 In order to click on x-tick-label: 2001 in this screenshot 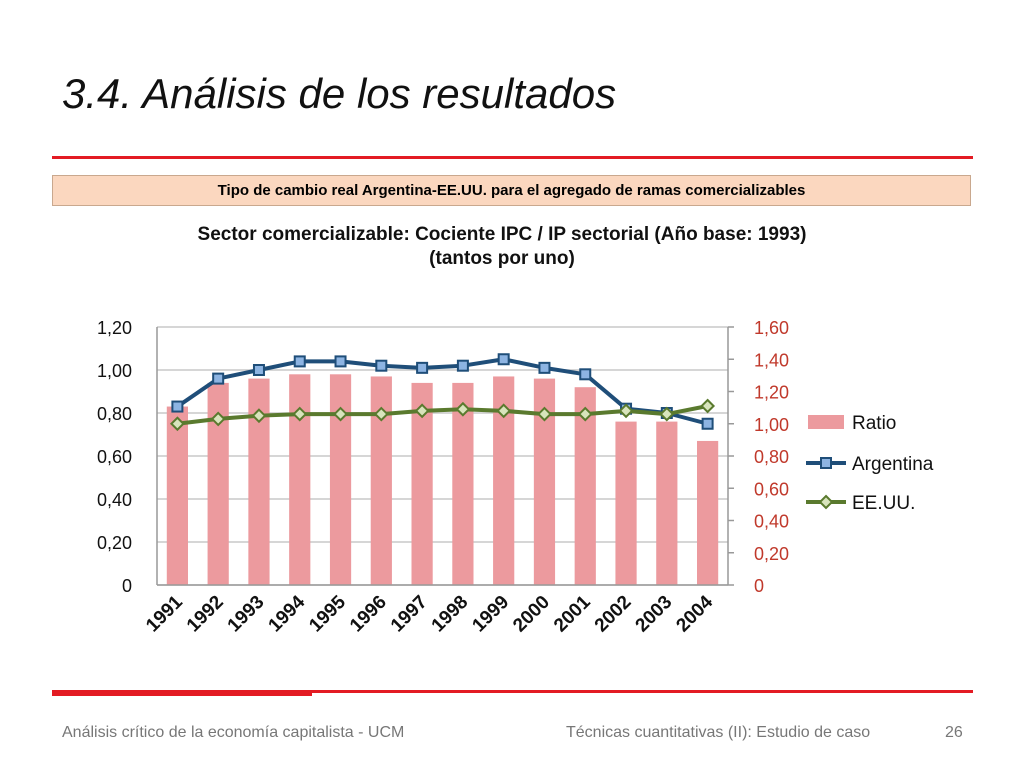, I will do `click(572, 613)`.